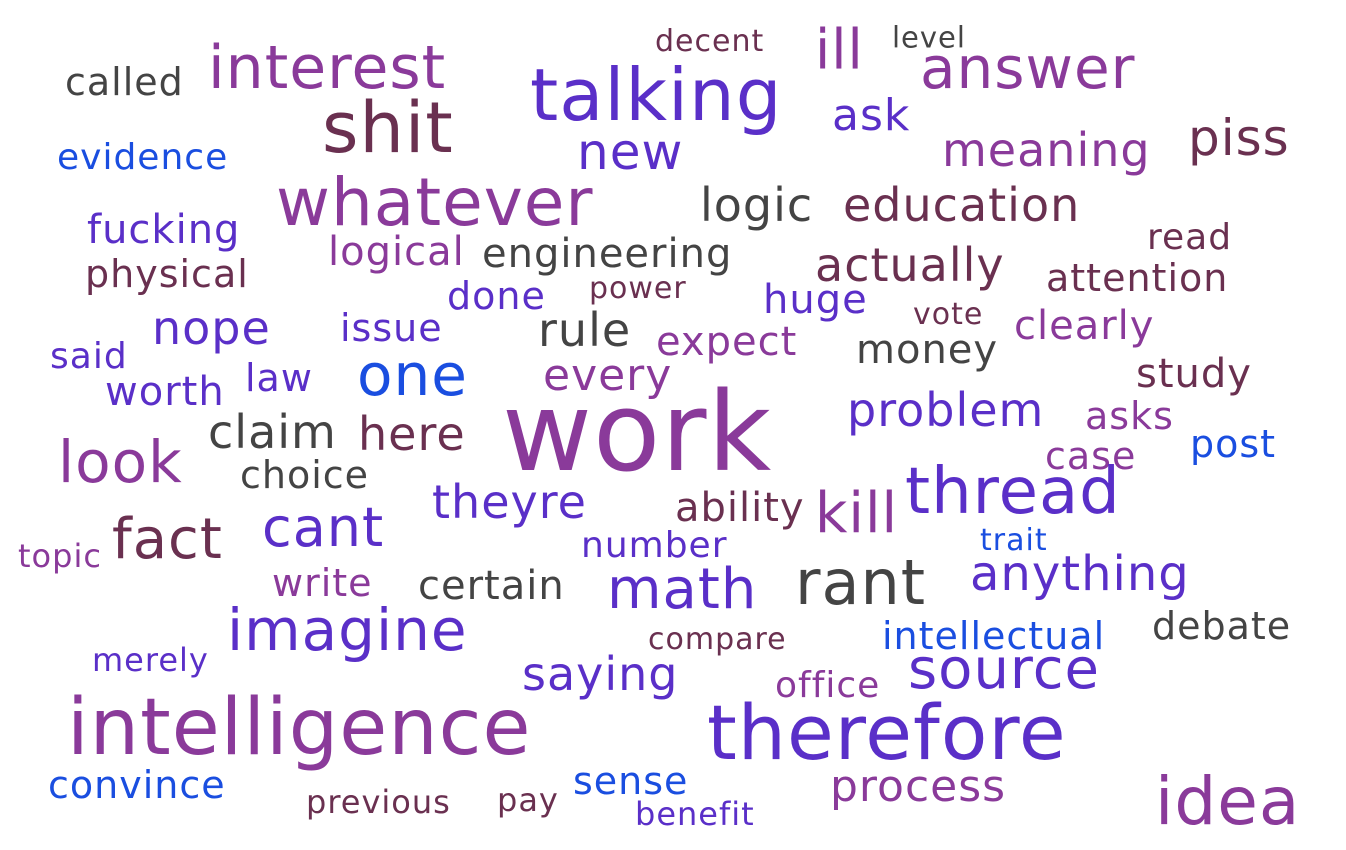  I want to click on word-ask: ask, so click(871, 115).